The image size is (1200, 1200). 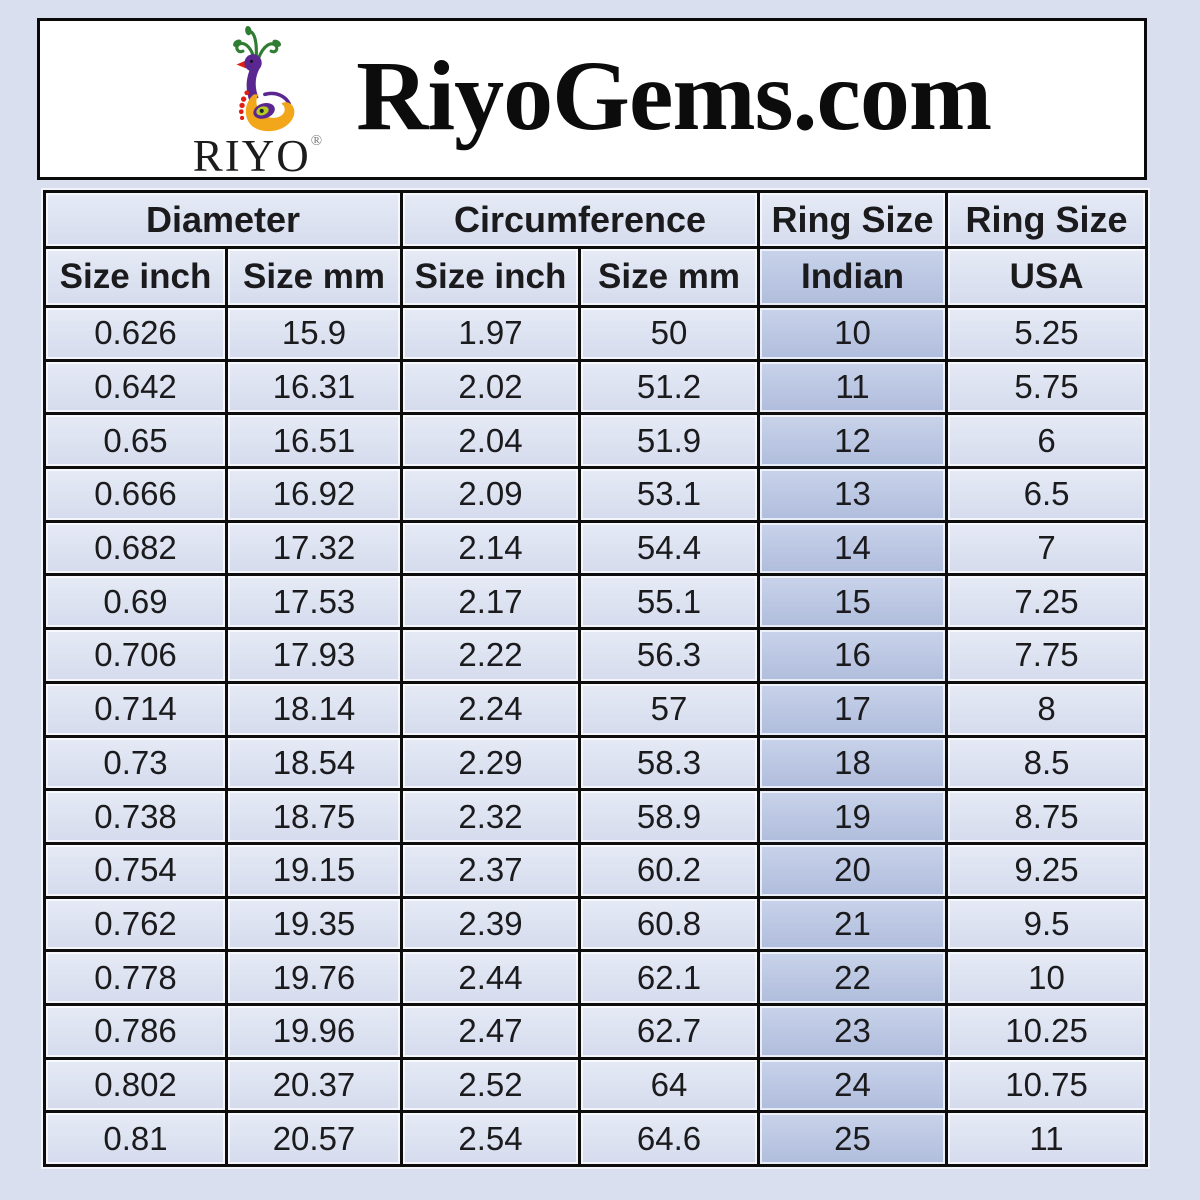 I want to click on cell: 51.9, so click(x=669, y=441).